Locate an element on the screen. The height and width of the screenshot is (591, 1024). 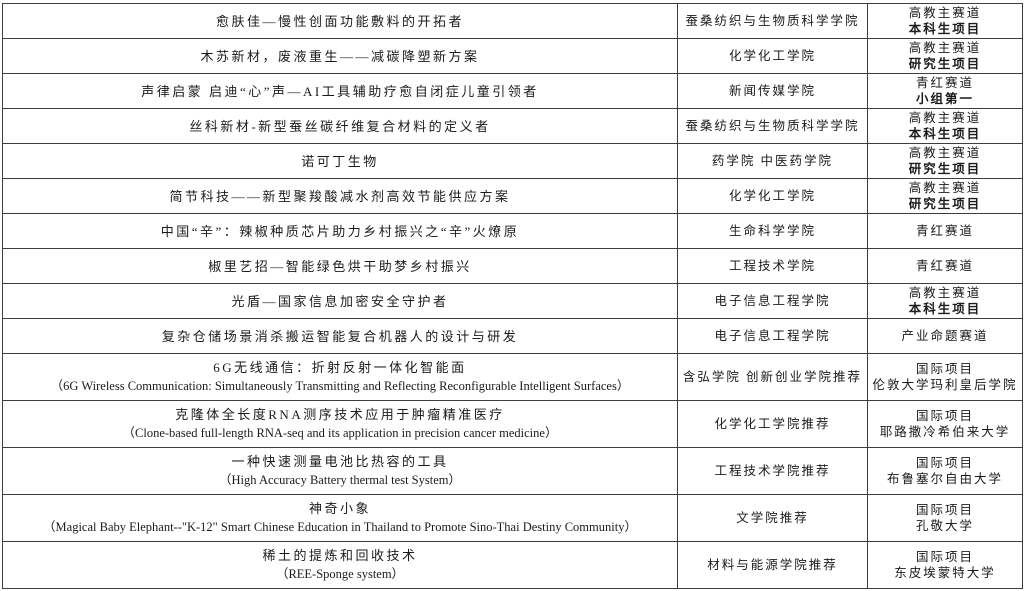
college-cell: 化学化工学院推荐 is located at coordinates (772, 424).